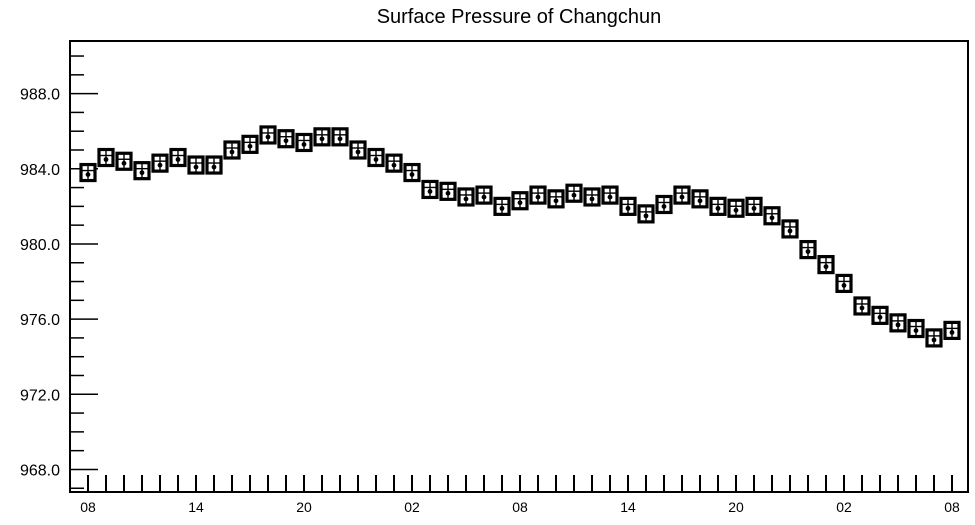 The width and height of the screenshot is (975, 525). Describe the element at coordinates (520, 495) in the screenshot. I see `x-axis: 08 14 20 02 08 14 20 02 08` at that location.